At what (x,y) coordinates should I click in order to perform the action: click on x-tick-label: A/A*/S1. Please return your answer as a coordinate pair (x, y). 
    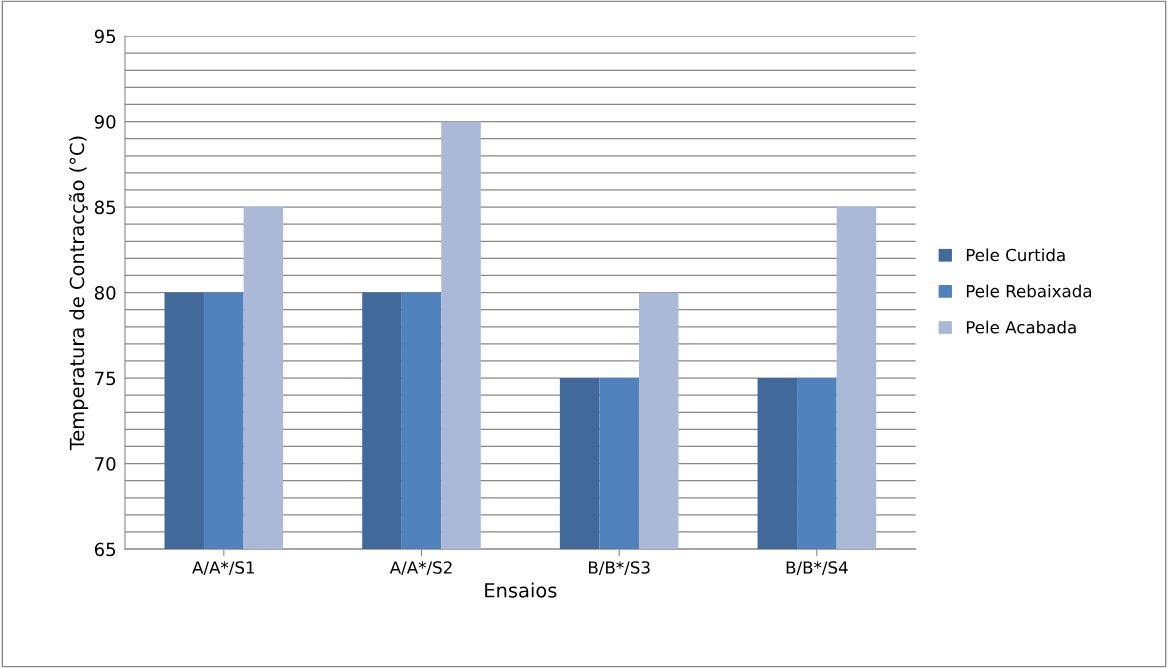
    Looking at the image, I should click on (223, 568).